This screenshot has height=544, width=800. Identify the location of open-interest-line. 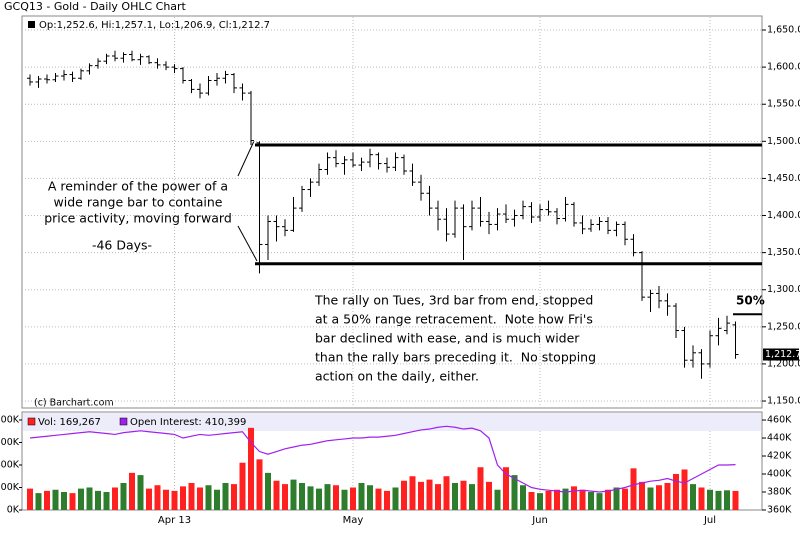
(382, 459).